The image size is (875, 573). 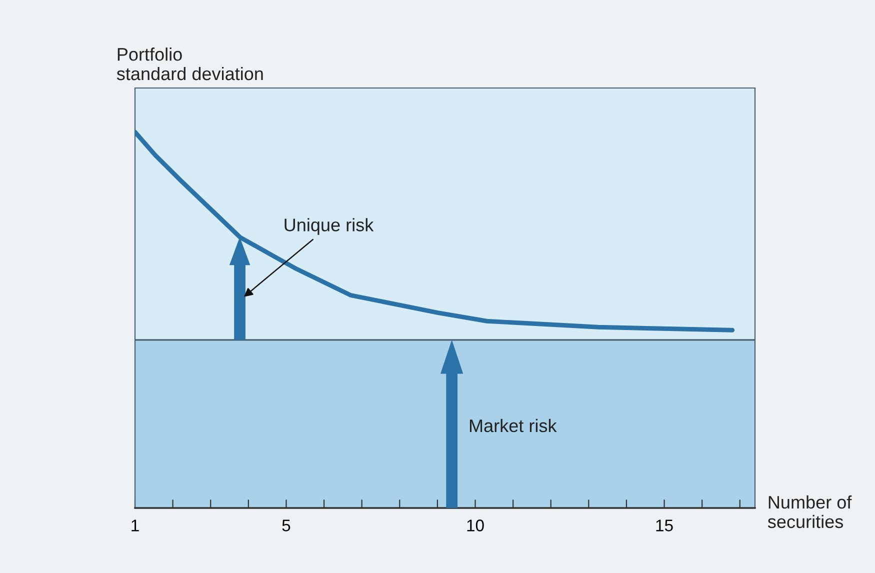 I want to click on x-tick-label: 1, so click(x=135, y=526).